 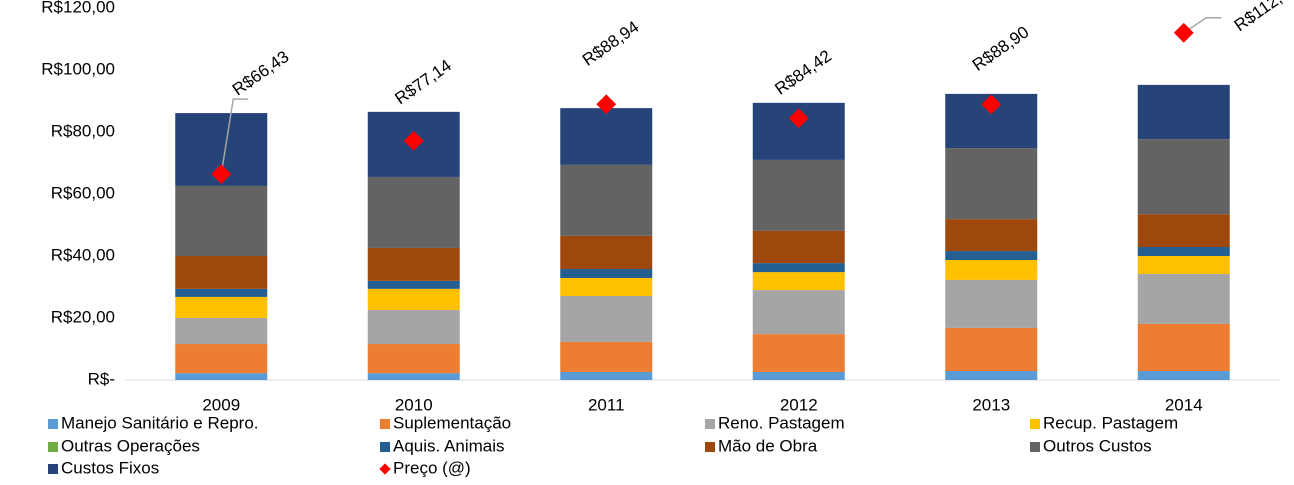 What do you see at coordinates (101, 378) in the screenshot?
I see `y-tick-label: R$-` at bounding box center [101, 378].